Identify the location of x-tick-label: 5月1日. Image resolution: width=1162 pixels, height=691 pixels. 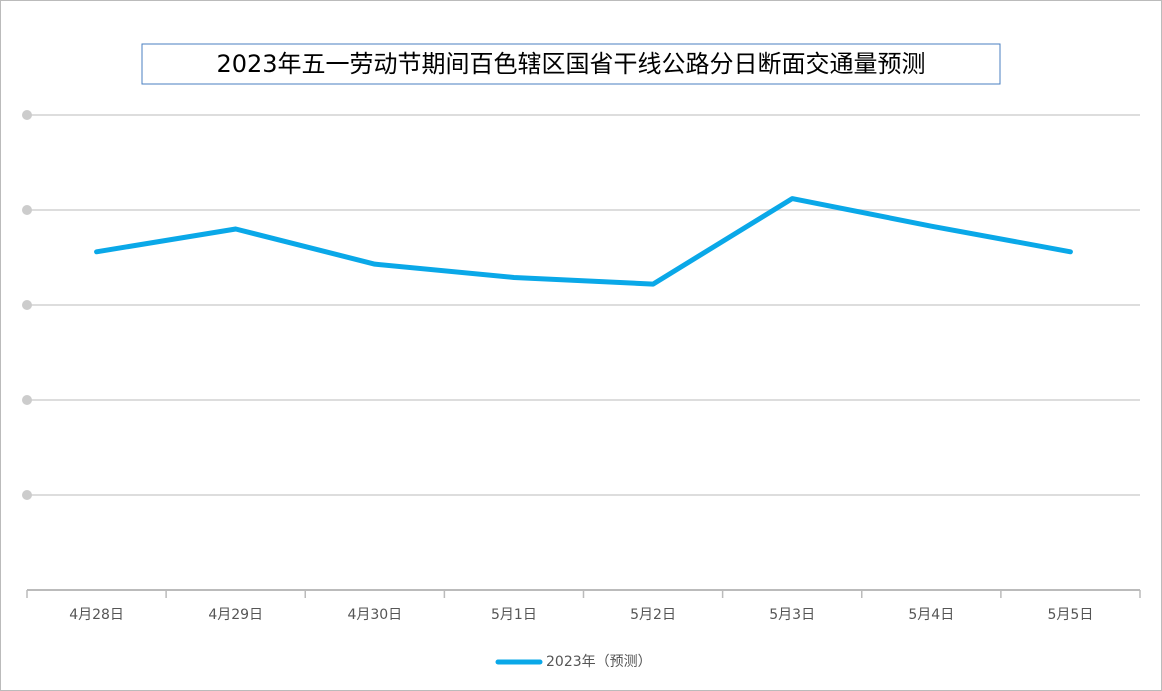
(514, 615).